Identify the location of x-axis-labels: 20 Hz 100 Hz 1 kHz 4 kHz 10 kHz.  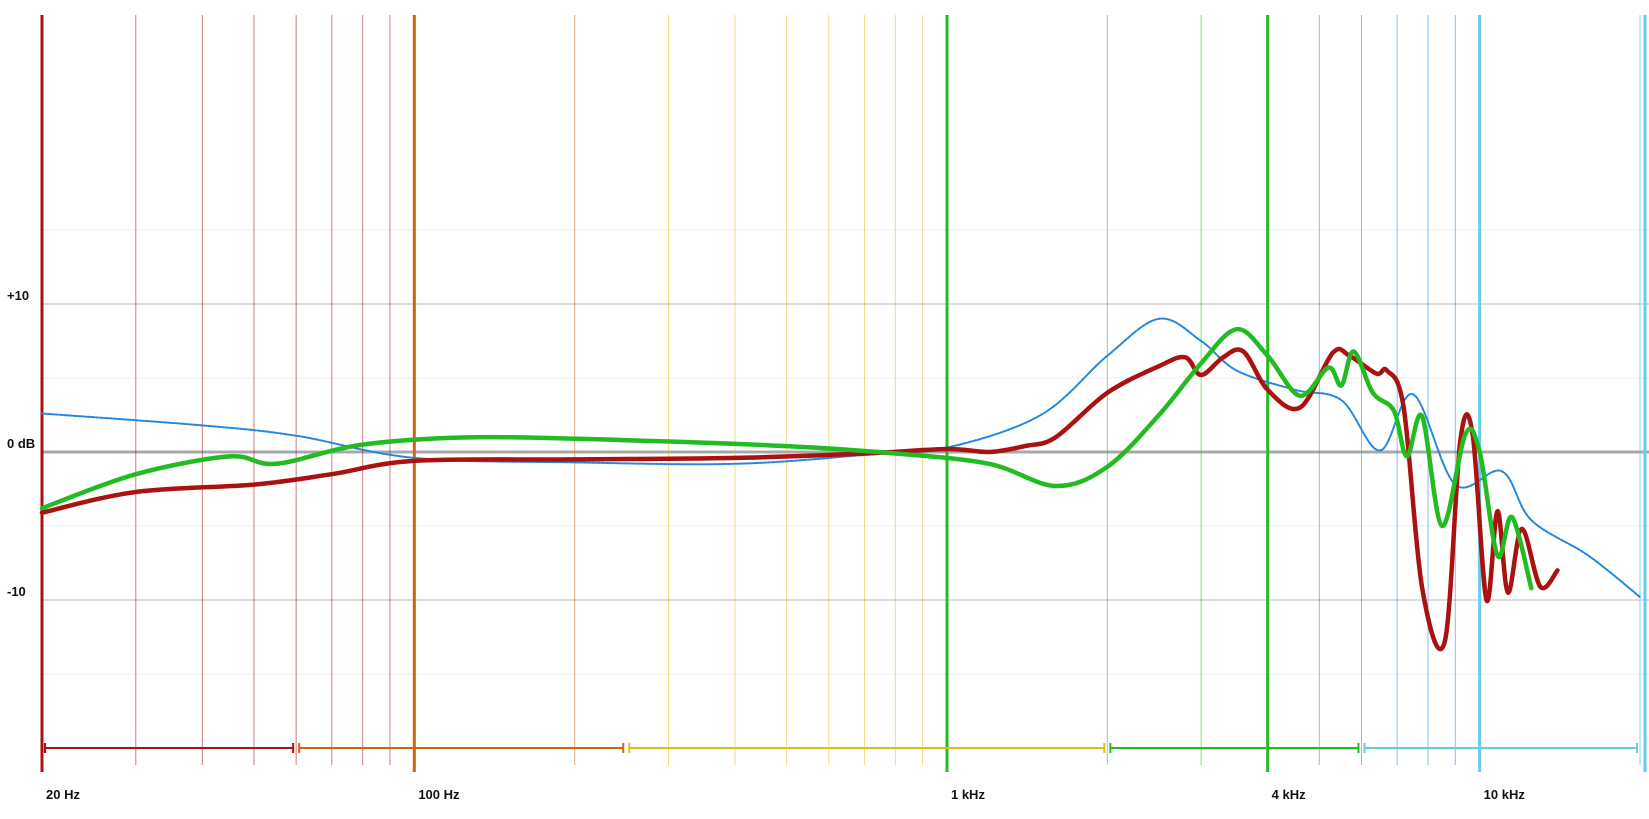
(785, 794).